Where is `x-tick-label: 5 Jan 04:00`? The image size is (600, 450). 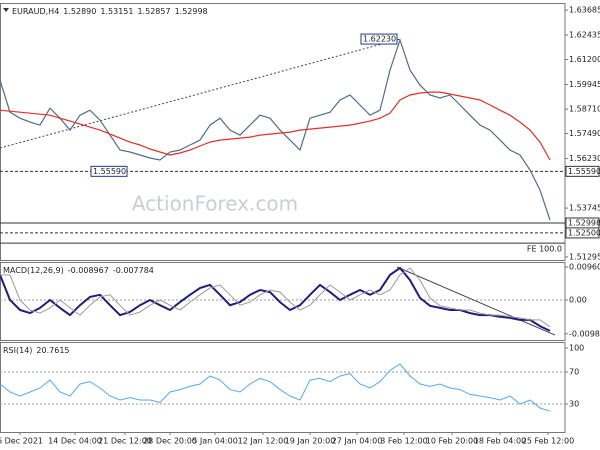
x-tick-label: 5 Jan 04:00 is located at coordinates (215, 441).